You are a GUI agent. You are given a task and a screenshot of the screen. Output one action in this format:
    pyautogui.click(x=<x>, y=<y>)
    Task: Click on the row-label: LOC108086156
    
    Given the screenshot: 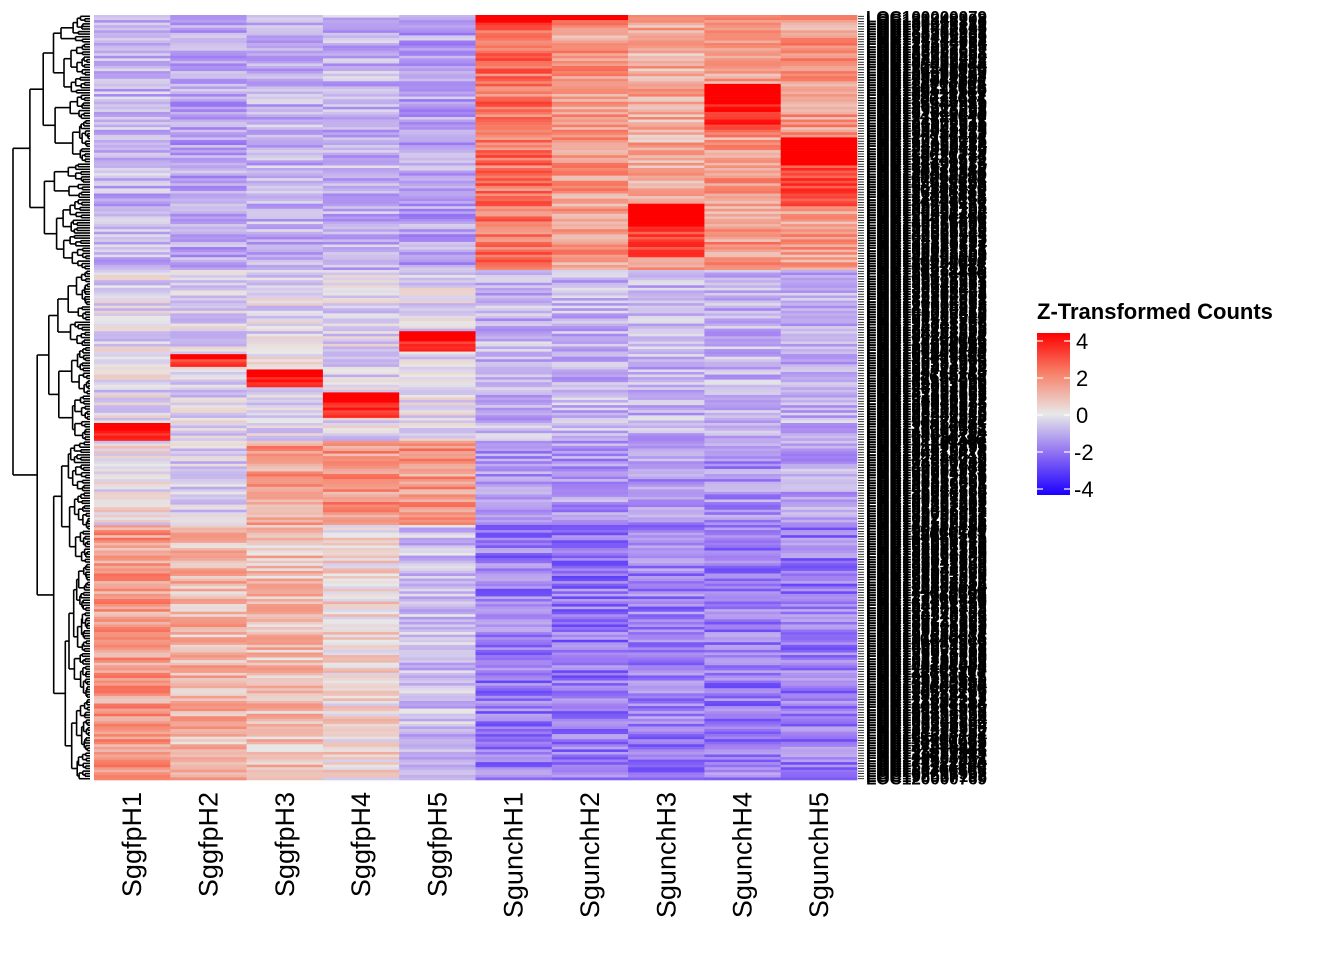 What is the action you would take?
    pyautogui.click(x=926, y=547)
    